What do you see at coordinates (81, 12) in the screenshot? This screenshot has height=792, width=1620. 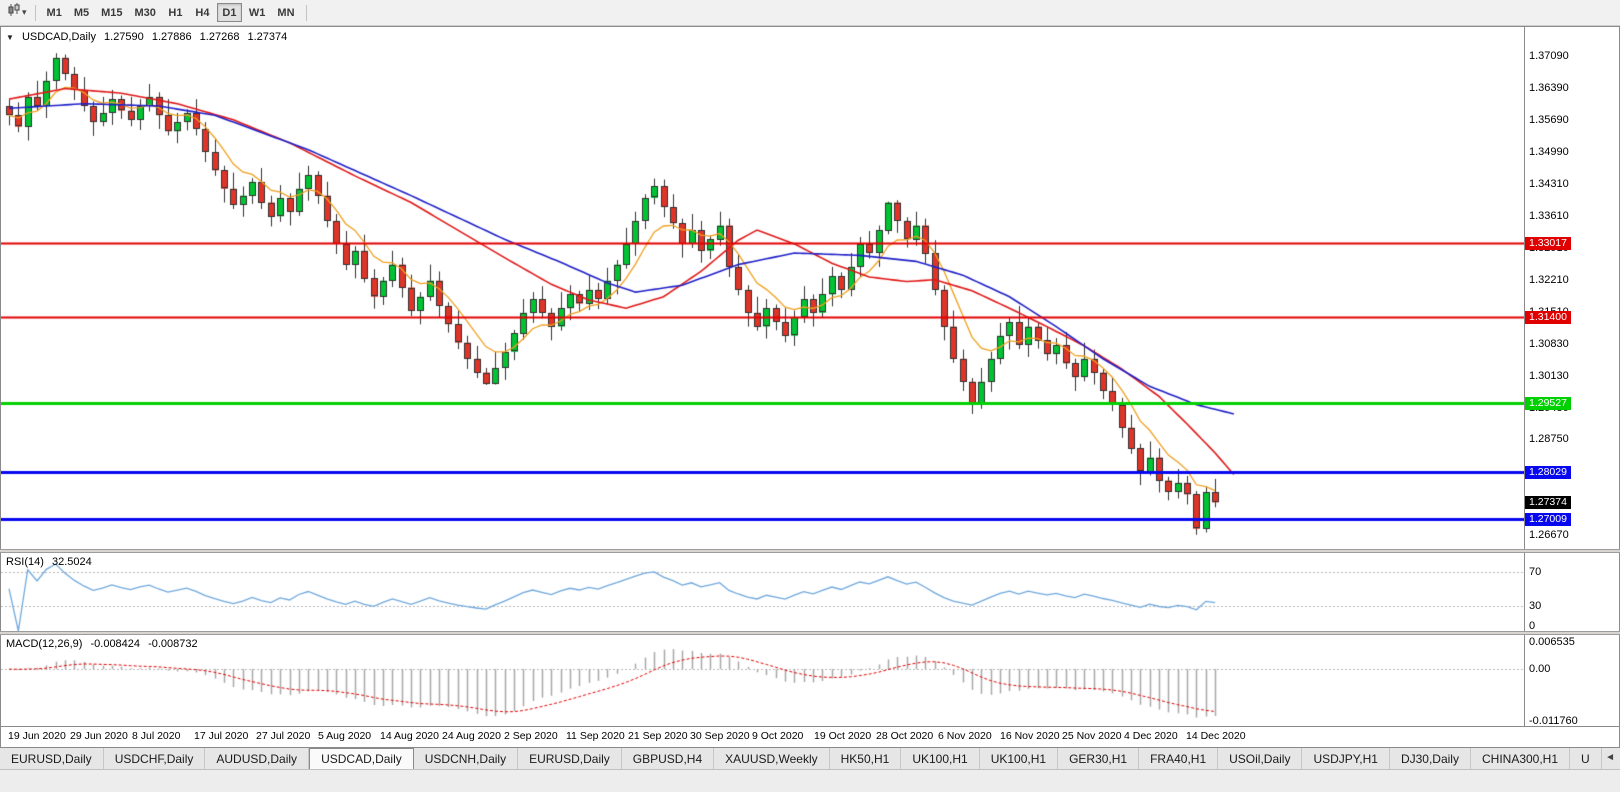 I see `timeframe-m5-button: M5` at bounding box center [81, 12].